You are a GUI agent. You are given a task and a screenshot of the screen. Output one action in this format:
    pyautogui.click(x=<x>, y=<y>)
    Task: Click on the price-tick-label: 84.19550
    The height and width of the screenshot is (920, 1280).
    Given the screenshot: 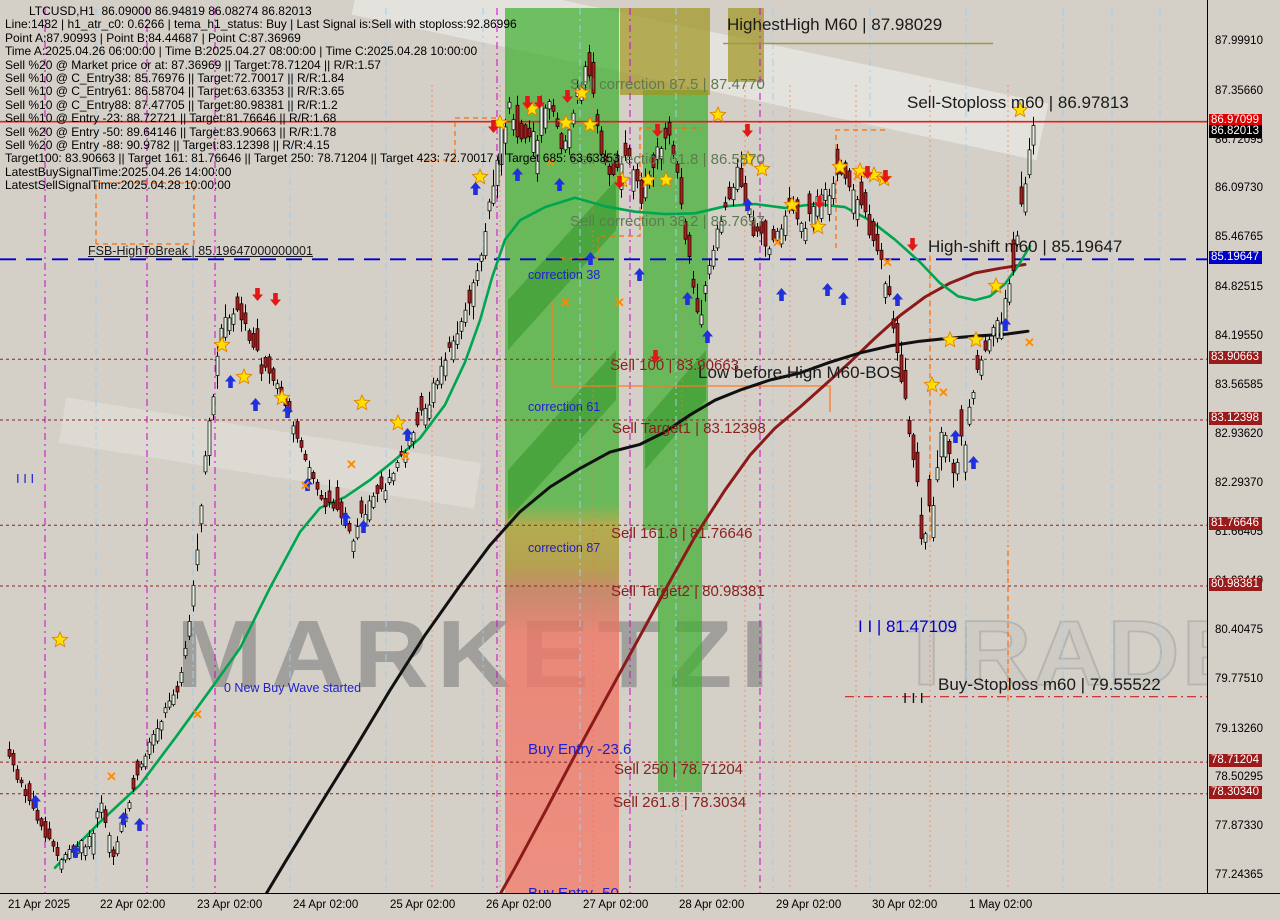 What is the action you would take?
    pyautogui.click(x=1239, y=335)
    